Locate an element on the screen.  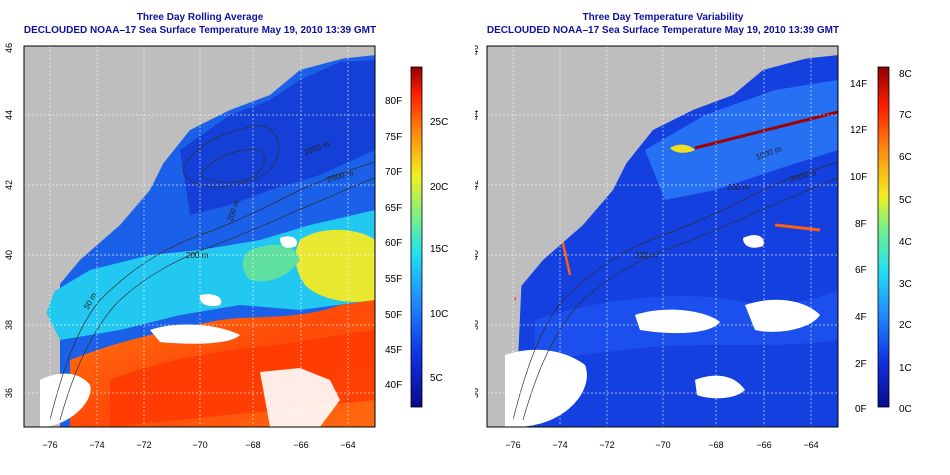
svg-text: 10F is located at coordinates (858, 177).